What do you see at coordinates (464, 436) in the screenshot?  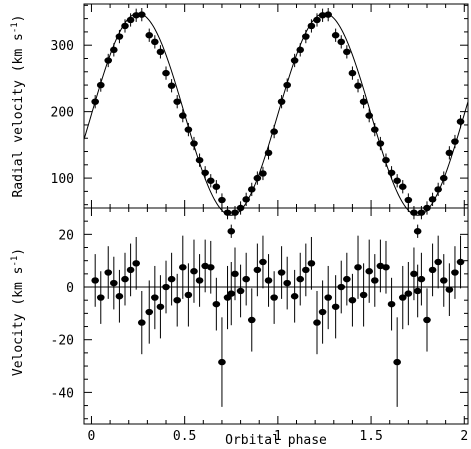 I see `x-tick-label: 2` at bounding box center [464, 436].